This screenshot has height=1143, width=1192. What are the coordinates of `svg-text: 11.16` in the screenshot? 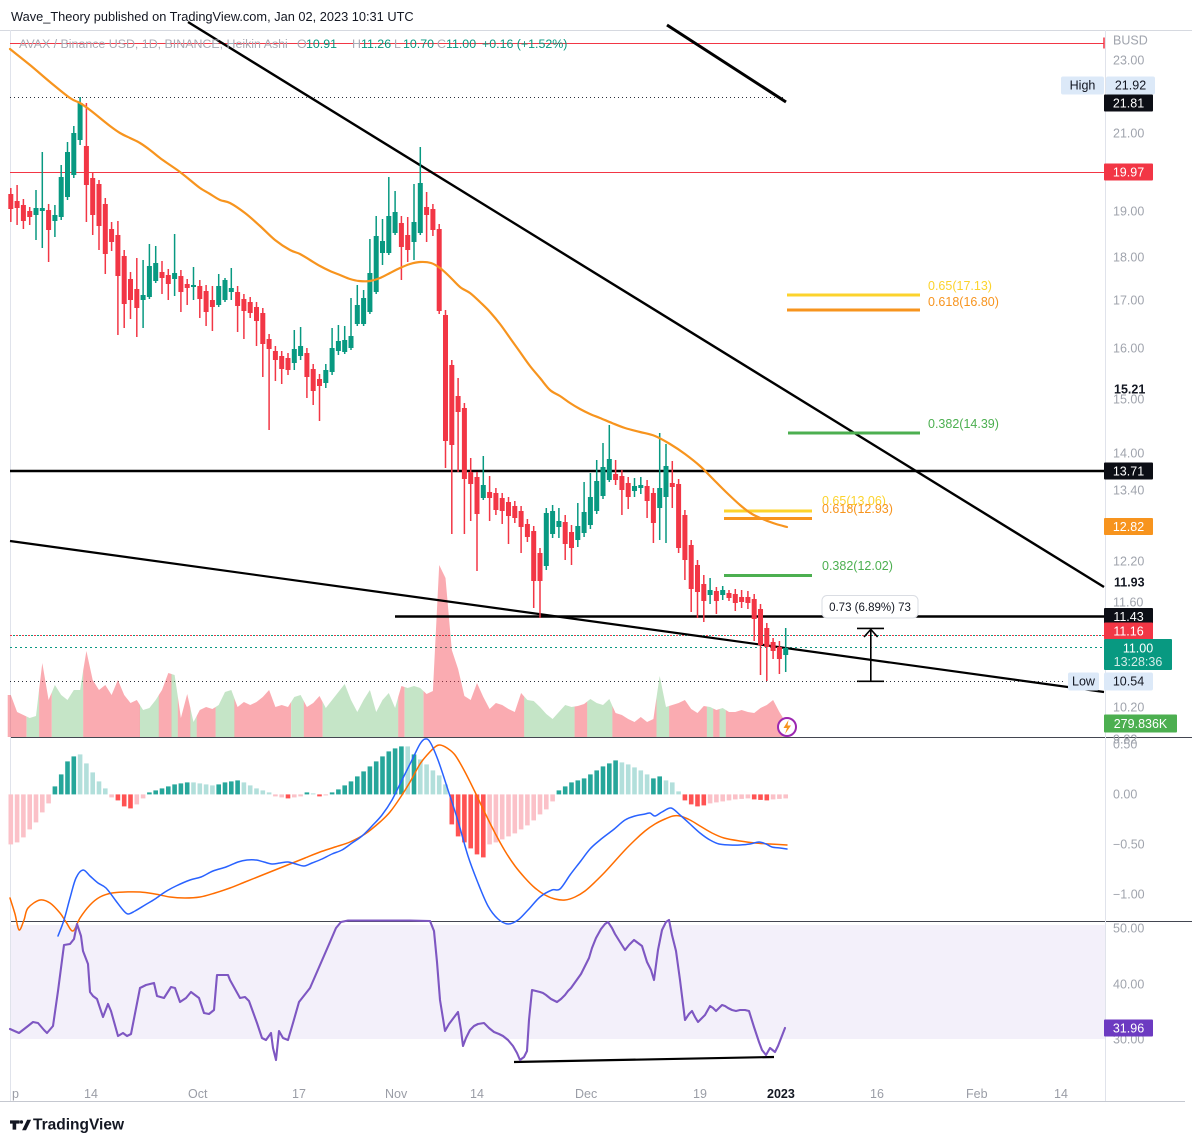 It's located at (1128, 631).